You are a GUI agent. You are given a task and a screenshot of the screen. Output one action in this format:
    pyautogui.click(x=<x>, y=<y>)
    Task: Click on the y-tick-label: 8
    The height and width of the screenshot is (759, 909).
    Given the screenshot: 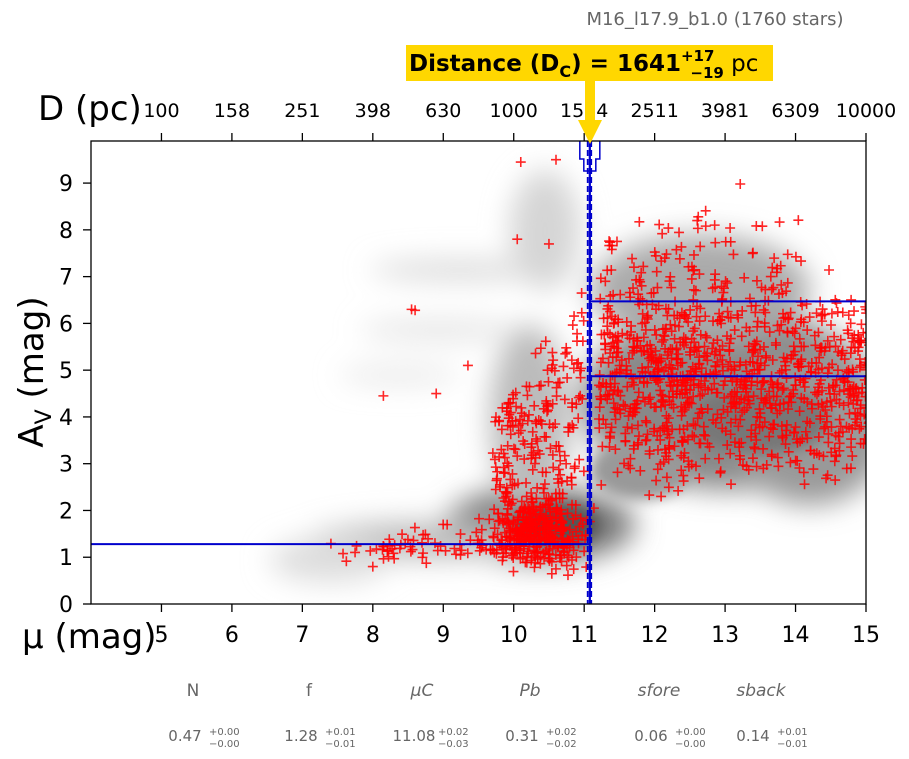 What is the action you would take?
    pyautogui.click(x=66, y=231)
    